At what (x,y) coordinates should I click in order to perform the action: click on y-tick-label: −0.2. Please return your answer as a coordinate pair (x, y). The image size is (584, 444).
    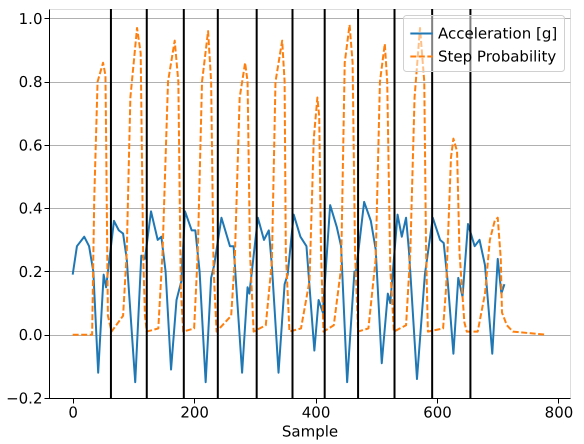
    Looking at the image, I should click on (24, 399).